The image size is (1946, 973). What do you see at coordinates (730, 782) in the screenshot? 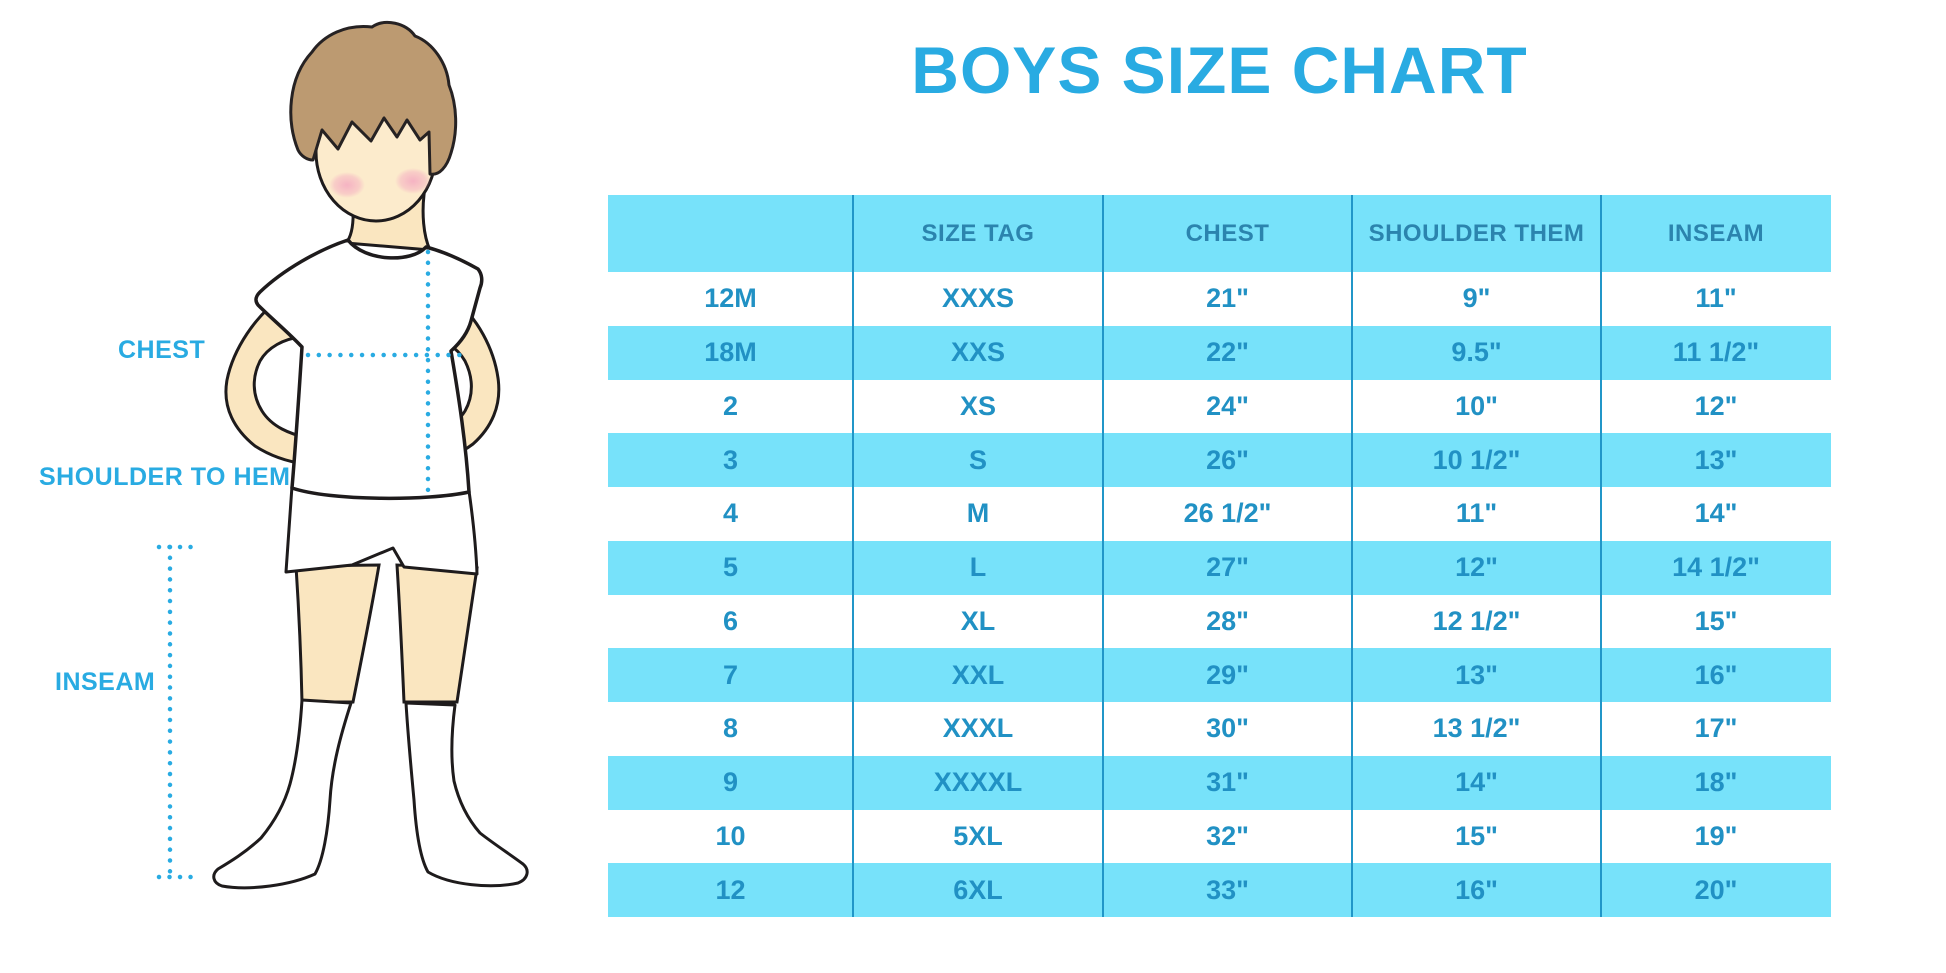
I see `table-cell: 9` at bounding box center [730, 782].